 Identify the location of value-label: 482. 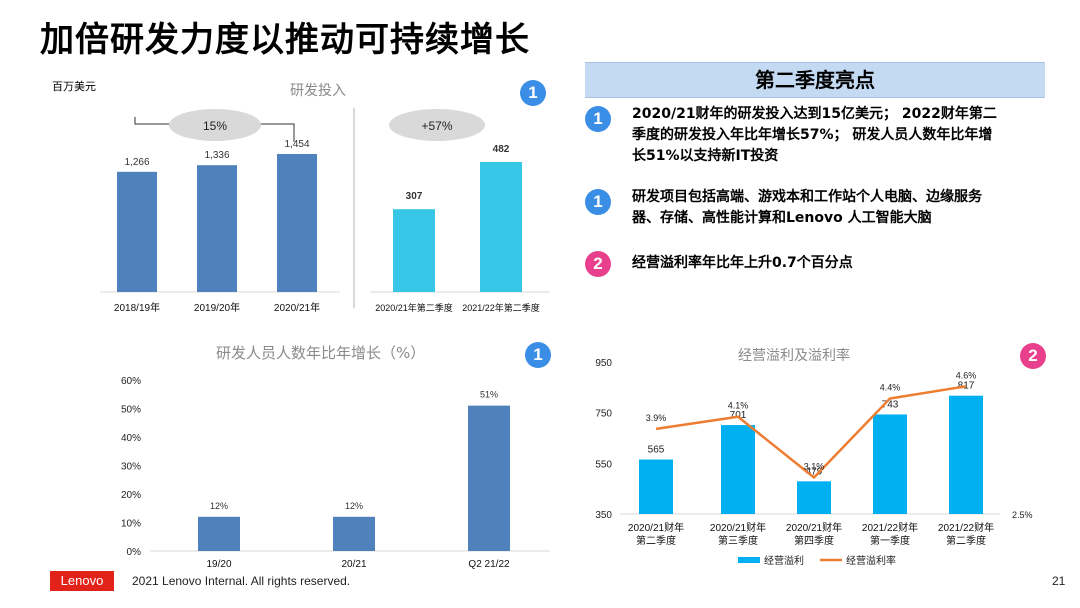
(501, 149).